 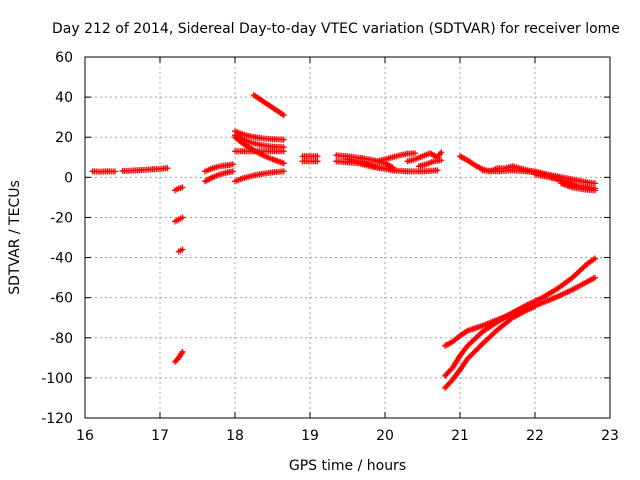 What do you see at coordinates (64, 138) in the screenshot?
I see `y-tick-label: 20` at bounding box center [64, 138].